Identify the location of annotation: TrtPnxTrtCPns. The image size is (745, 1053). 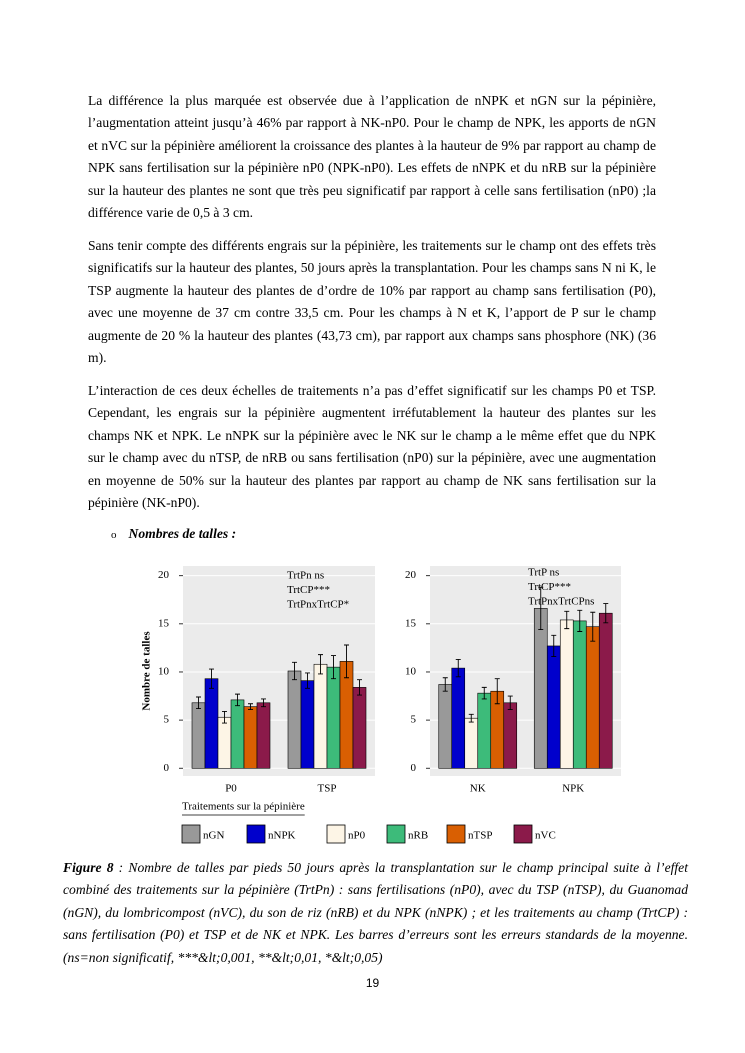
(561, 602).